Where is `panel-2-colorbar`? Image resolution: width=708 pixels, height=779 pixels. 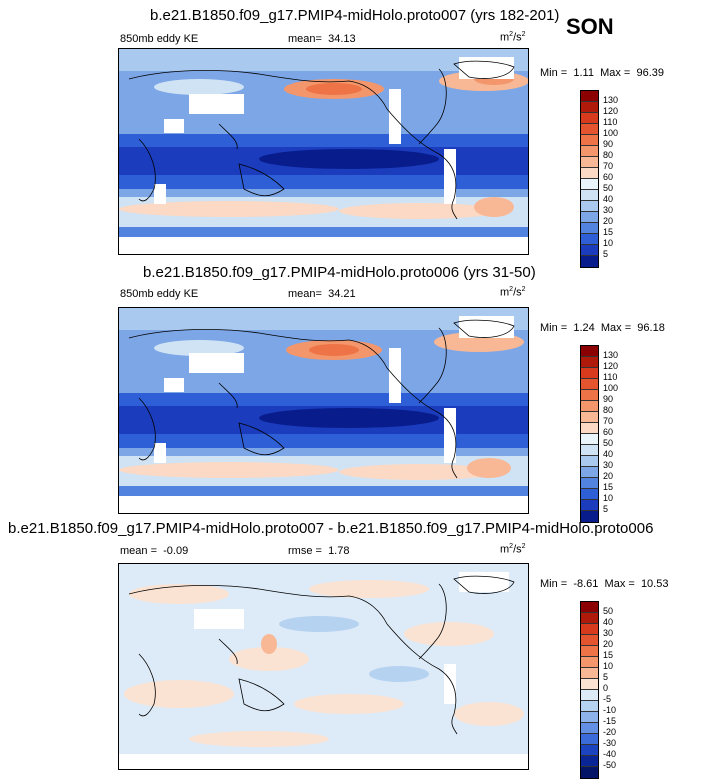 panel-2-colorbar is located at coordinates (589, 434).